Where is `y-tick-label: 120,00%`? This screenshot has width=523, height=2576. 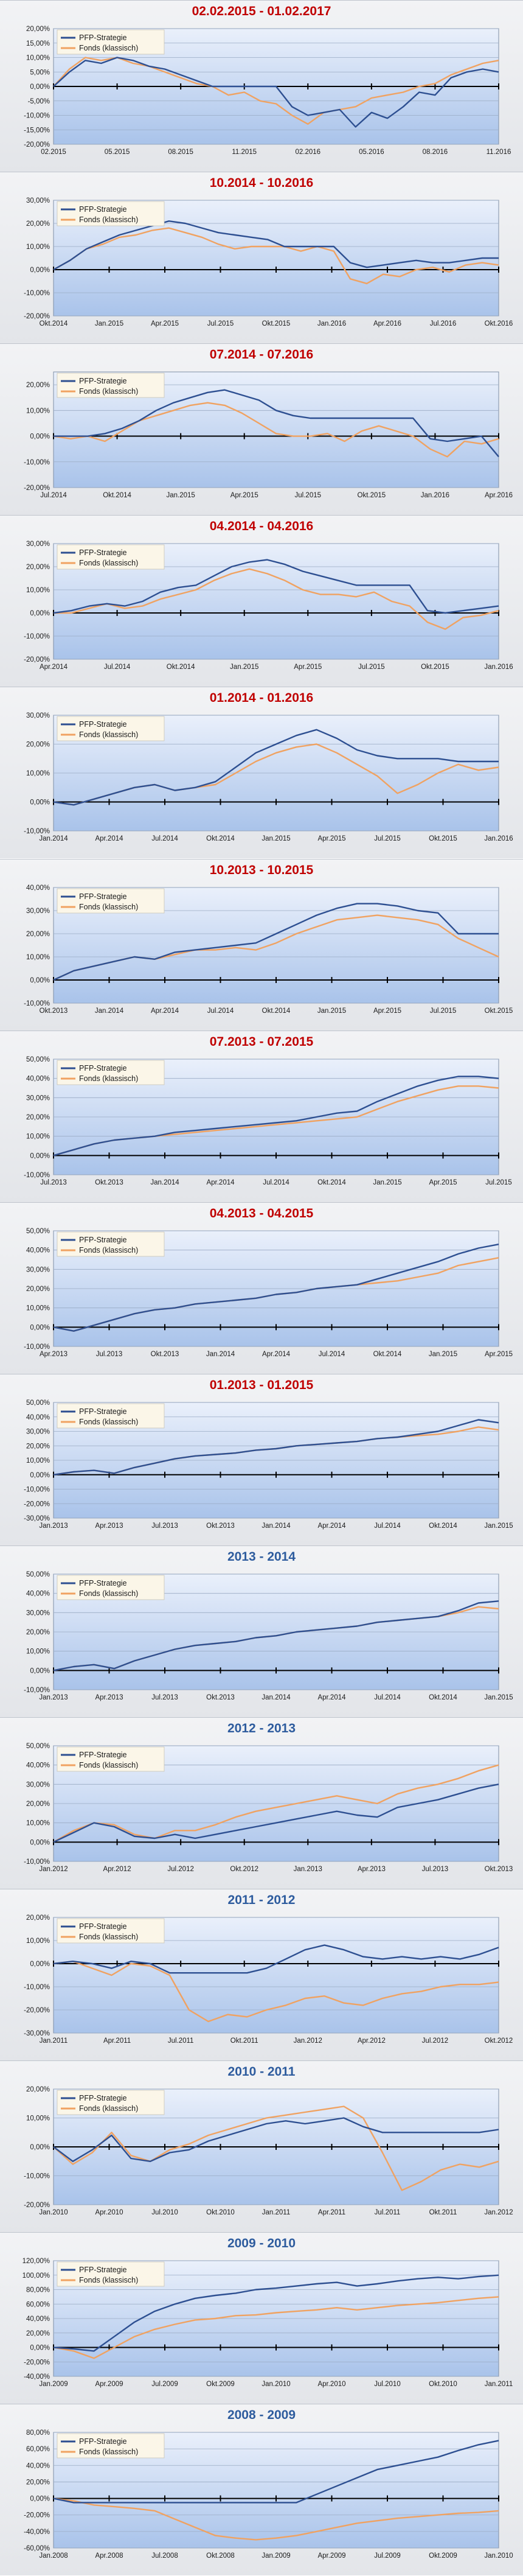
y-tick-label: 120,00% is located at coordinates (37, 2261).